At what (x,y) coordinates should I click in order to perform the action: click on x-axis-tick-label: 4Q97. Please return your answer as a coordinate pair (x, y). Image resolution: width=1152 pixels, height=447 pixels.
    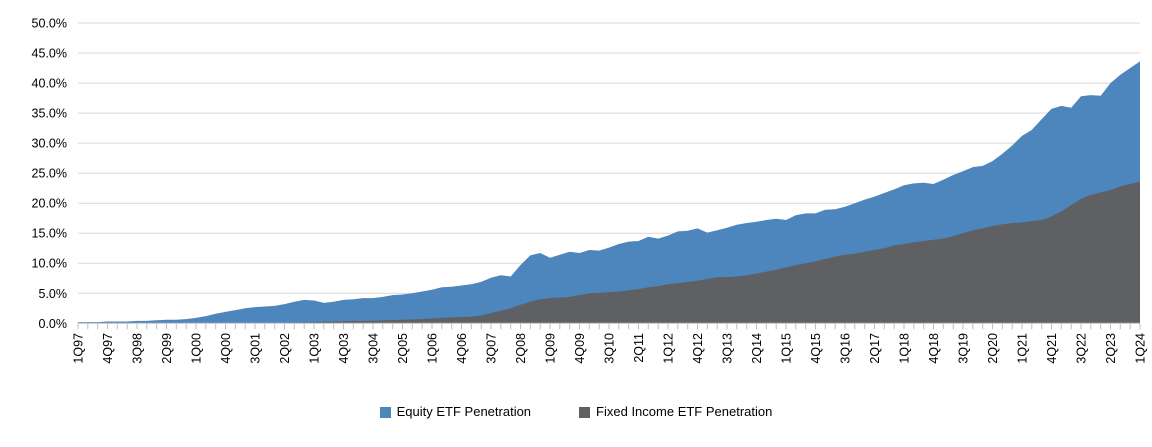
    Looking at the image, I should click on (108, 348).